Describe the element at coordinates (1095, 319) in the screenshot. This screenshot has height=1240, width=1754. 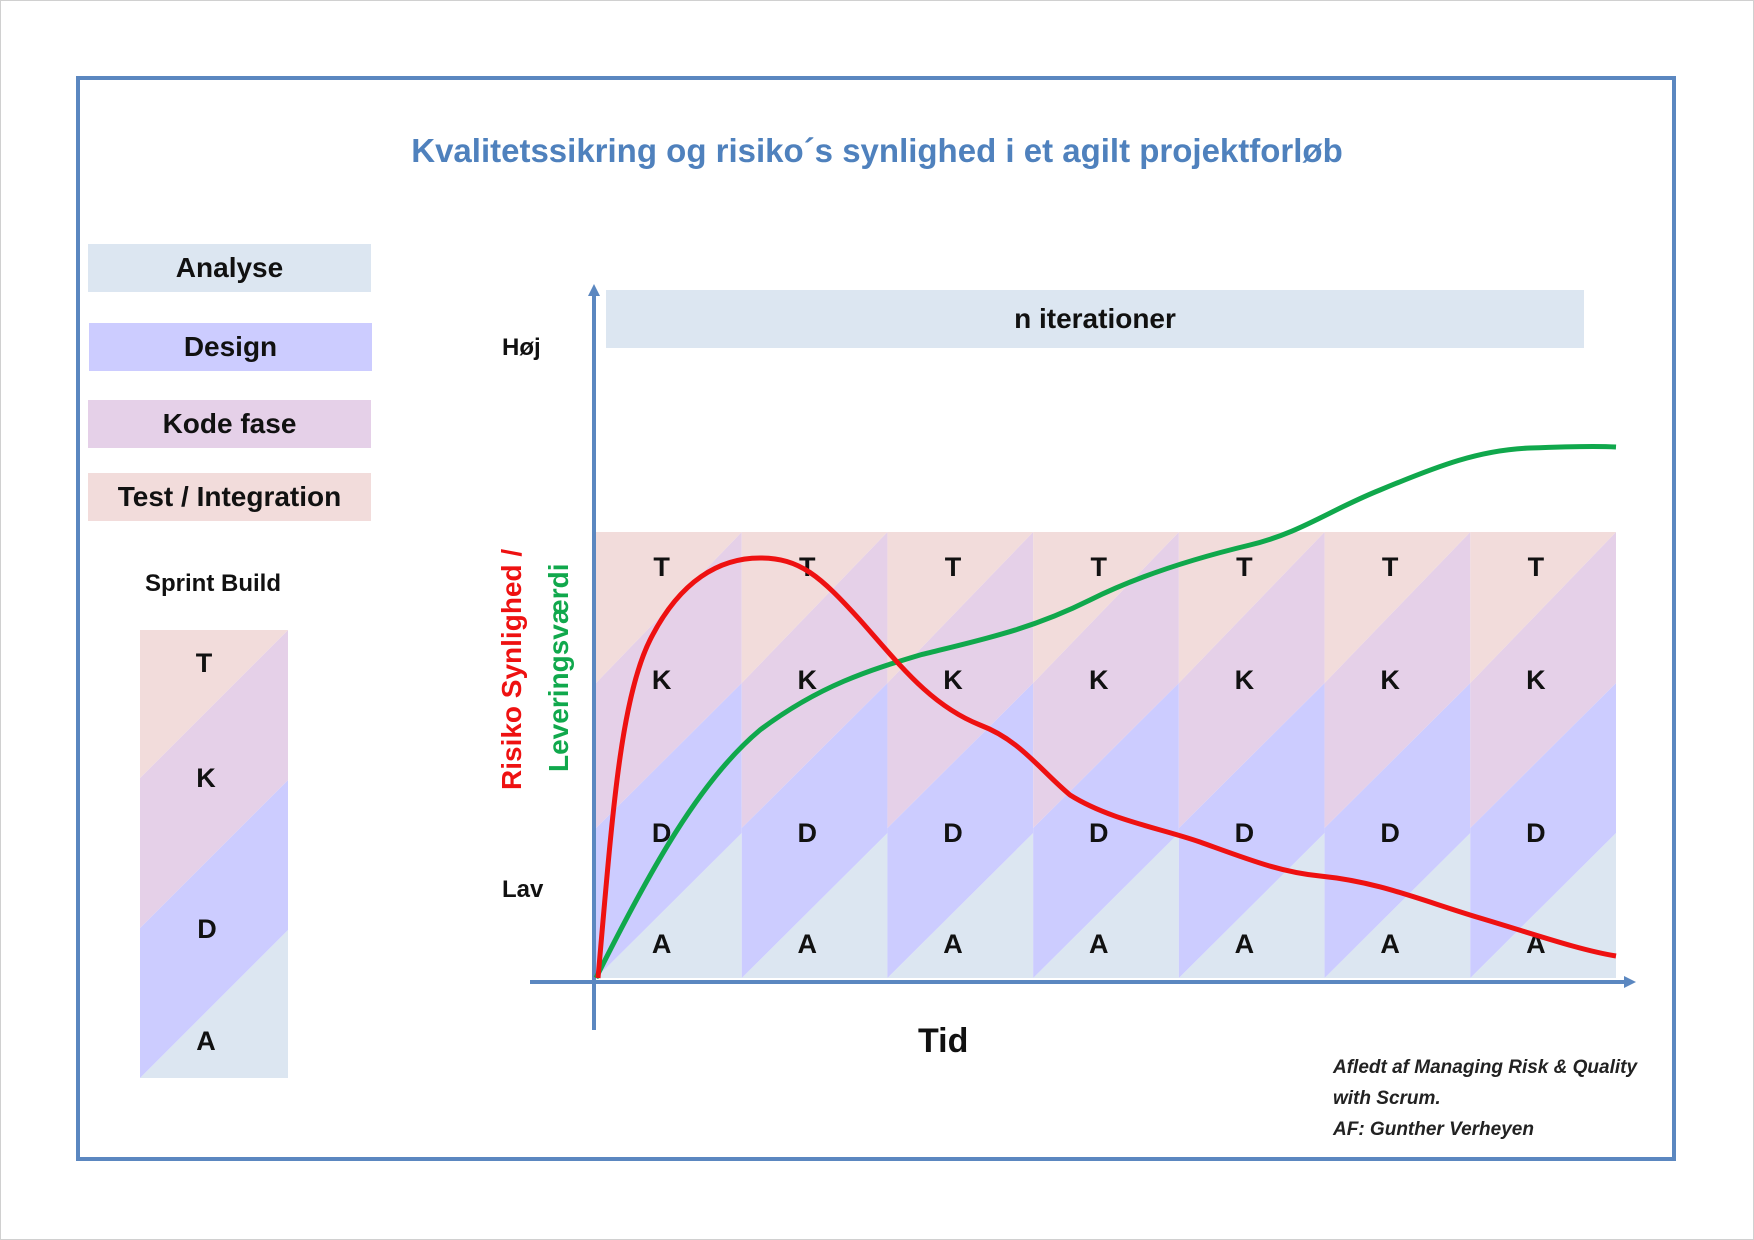
I see `n-iterations-banner: n iterationer` at that location.